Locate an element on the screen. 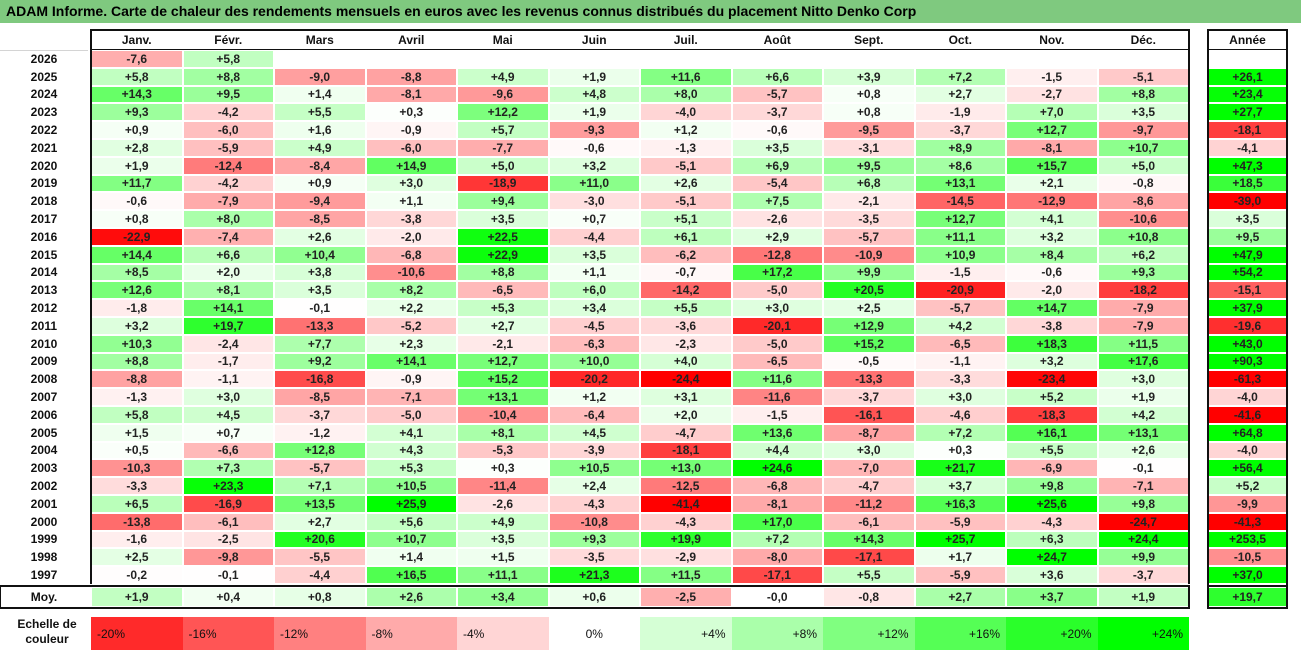 The height and width of the screenshot is (653, 1301). heatmap-cell: +2,5 is located at coordinates (137, 557).